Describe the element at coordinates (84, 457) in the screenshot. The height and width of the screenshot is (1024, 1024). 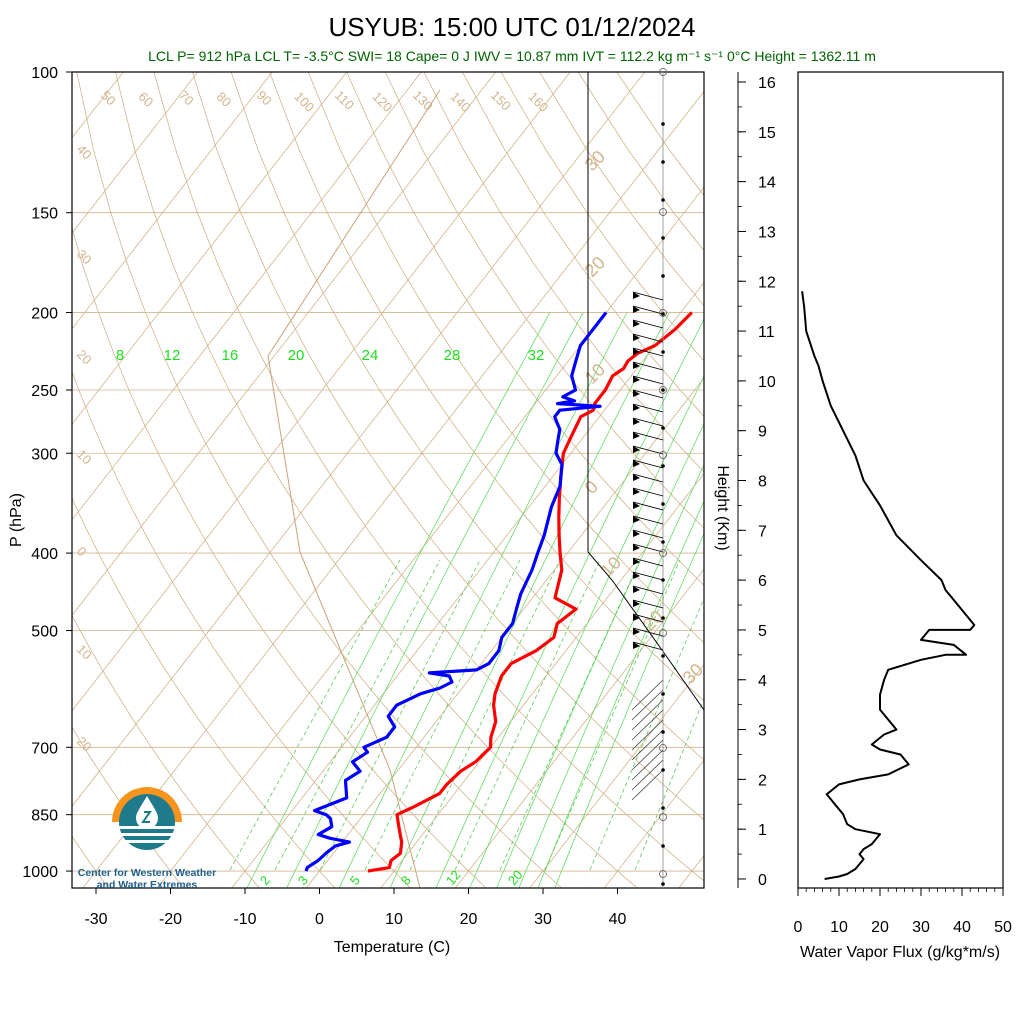
I see `dry-adiabat-label: 10` at that location.